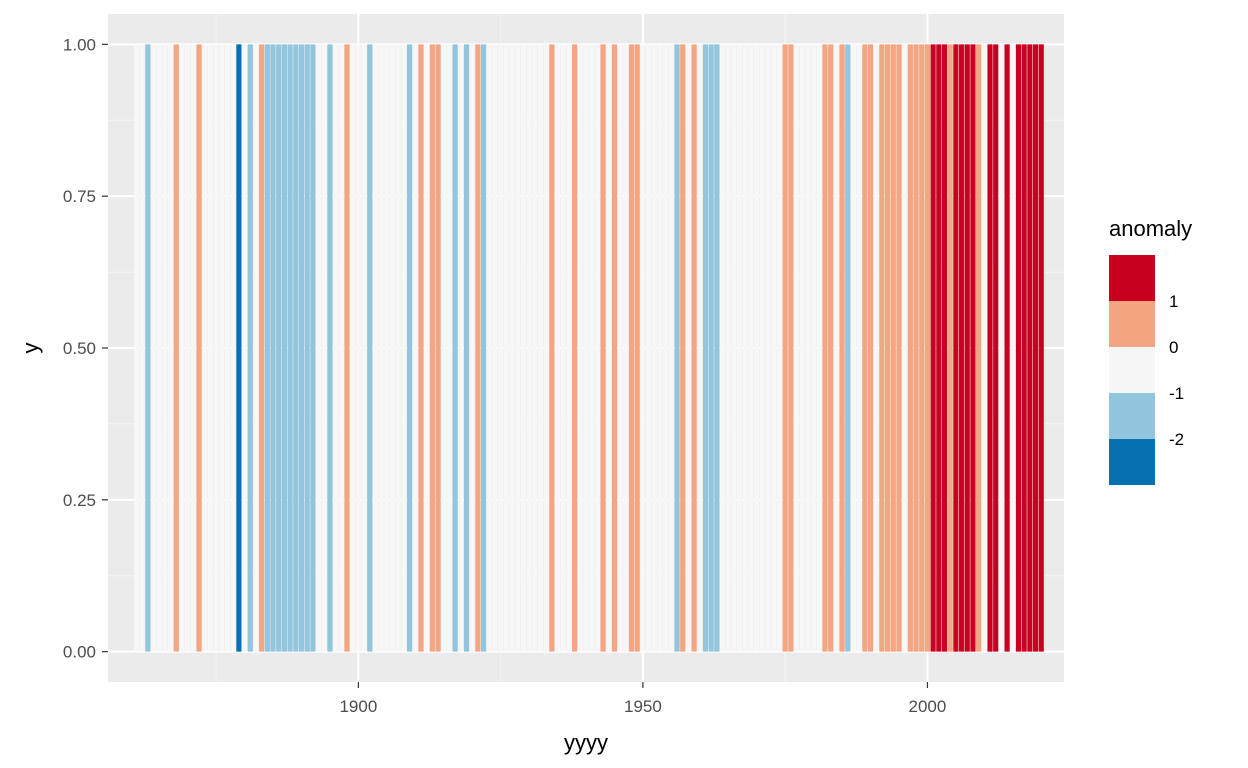 Image resolution: width=1248 pixels, height=768 pixels. What do you see at coordinates (392, 348) in the screenshot?
I see `bar-1906` at bounding box center [392, 348].